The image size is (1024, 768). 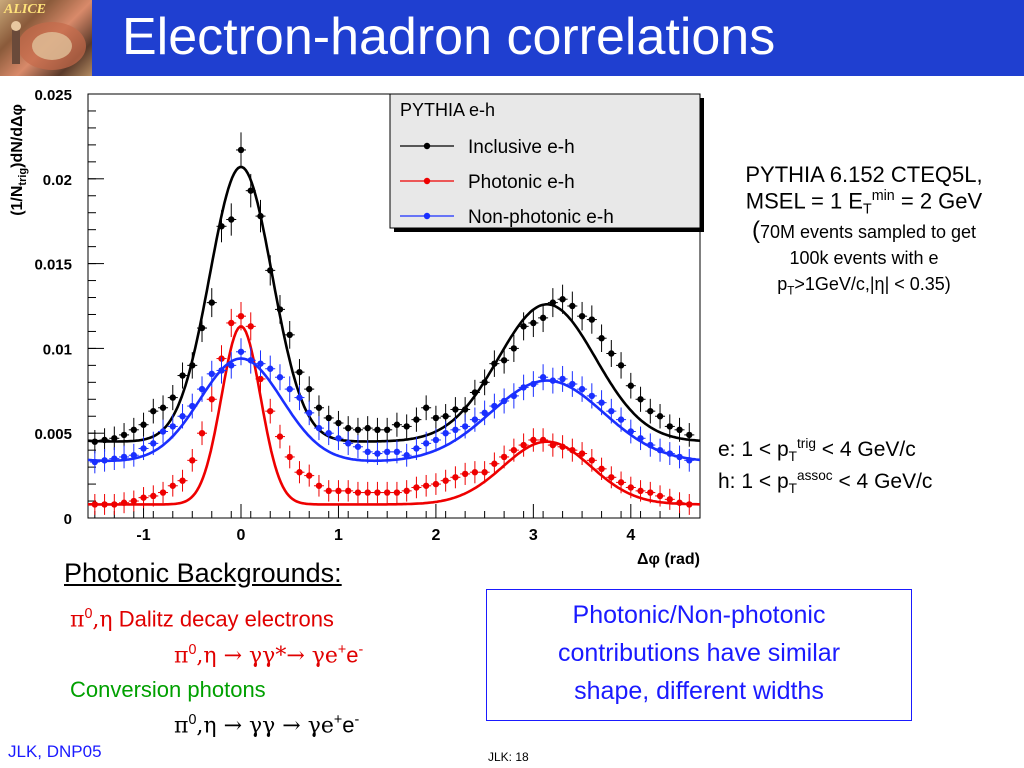 I want to click on conv-eq-plus: +, so click(x=338, y=720).